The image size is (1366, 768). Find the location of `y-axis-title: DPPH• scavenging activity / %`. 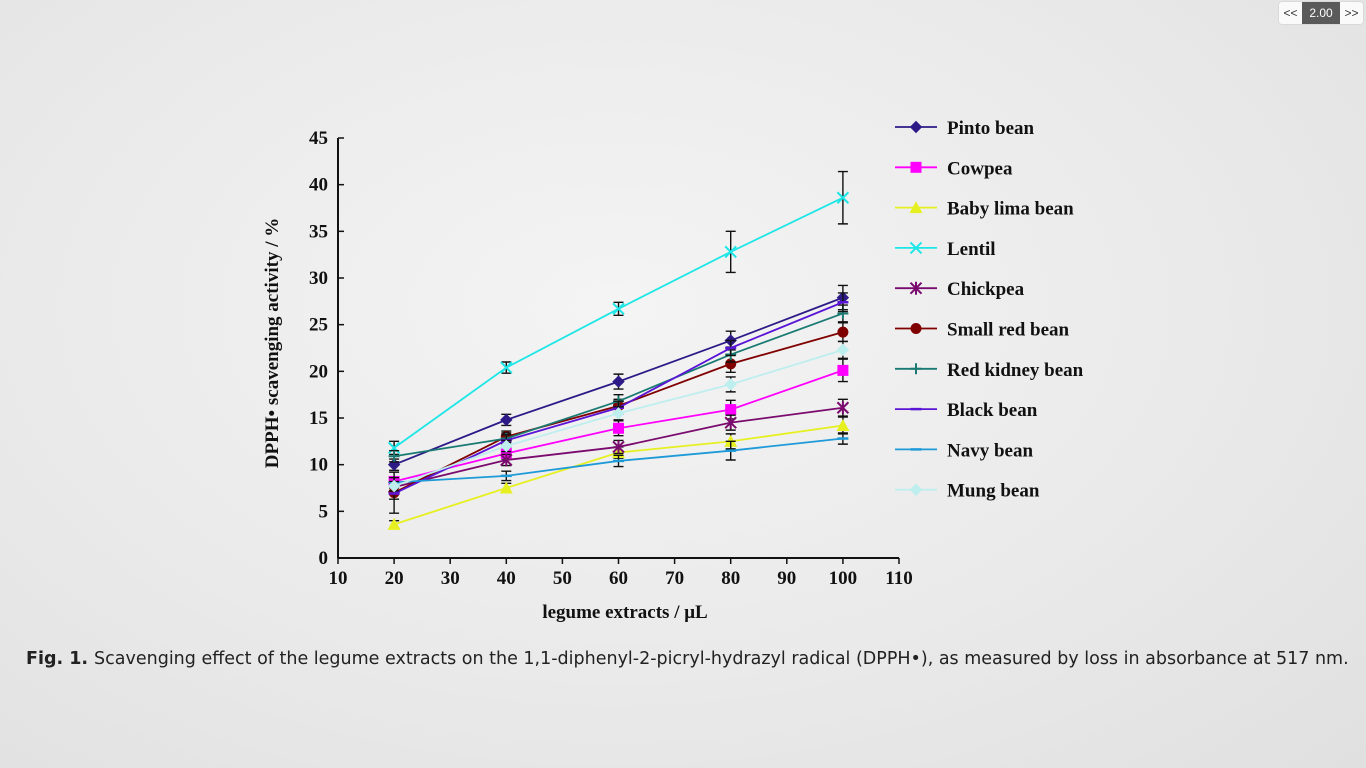

y-axis-title: DPPH• scavenging activity / % is located at coordinates (272, 343).